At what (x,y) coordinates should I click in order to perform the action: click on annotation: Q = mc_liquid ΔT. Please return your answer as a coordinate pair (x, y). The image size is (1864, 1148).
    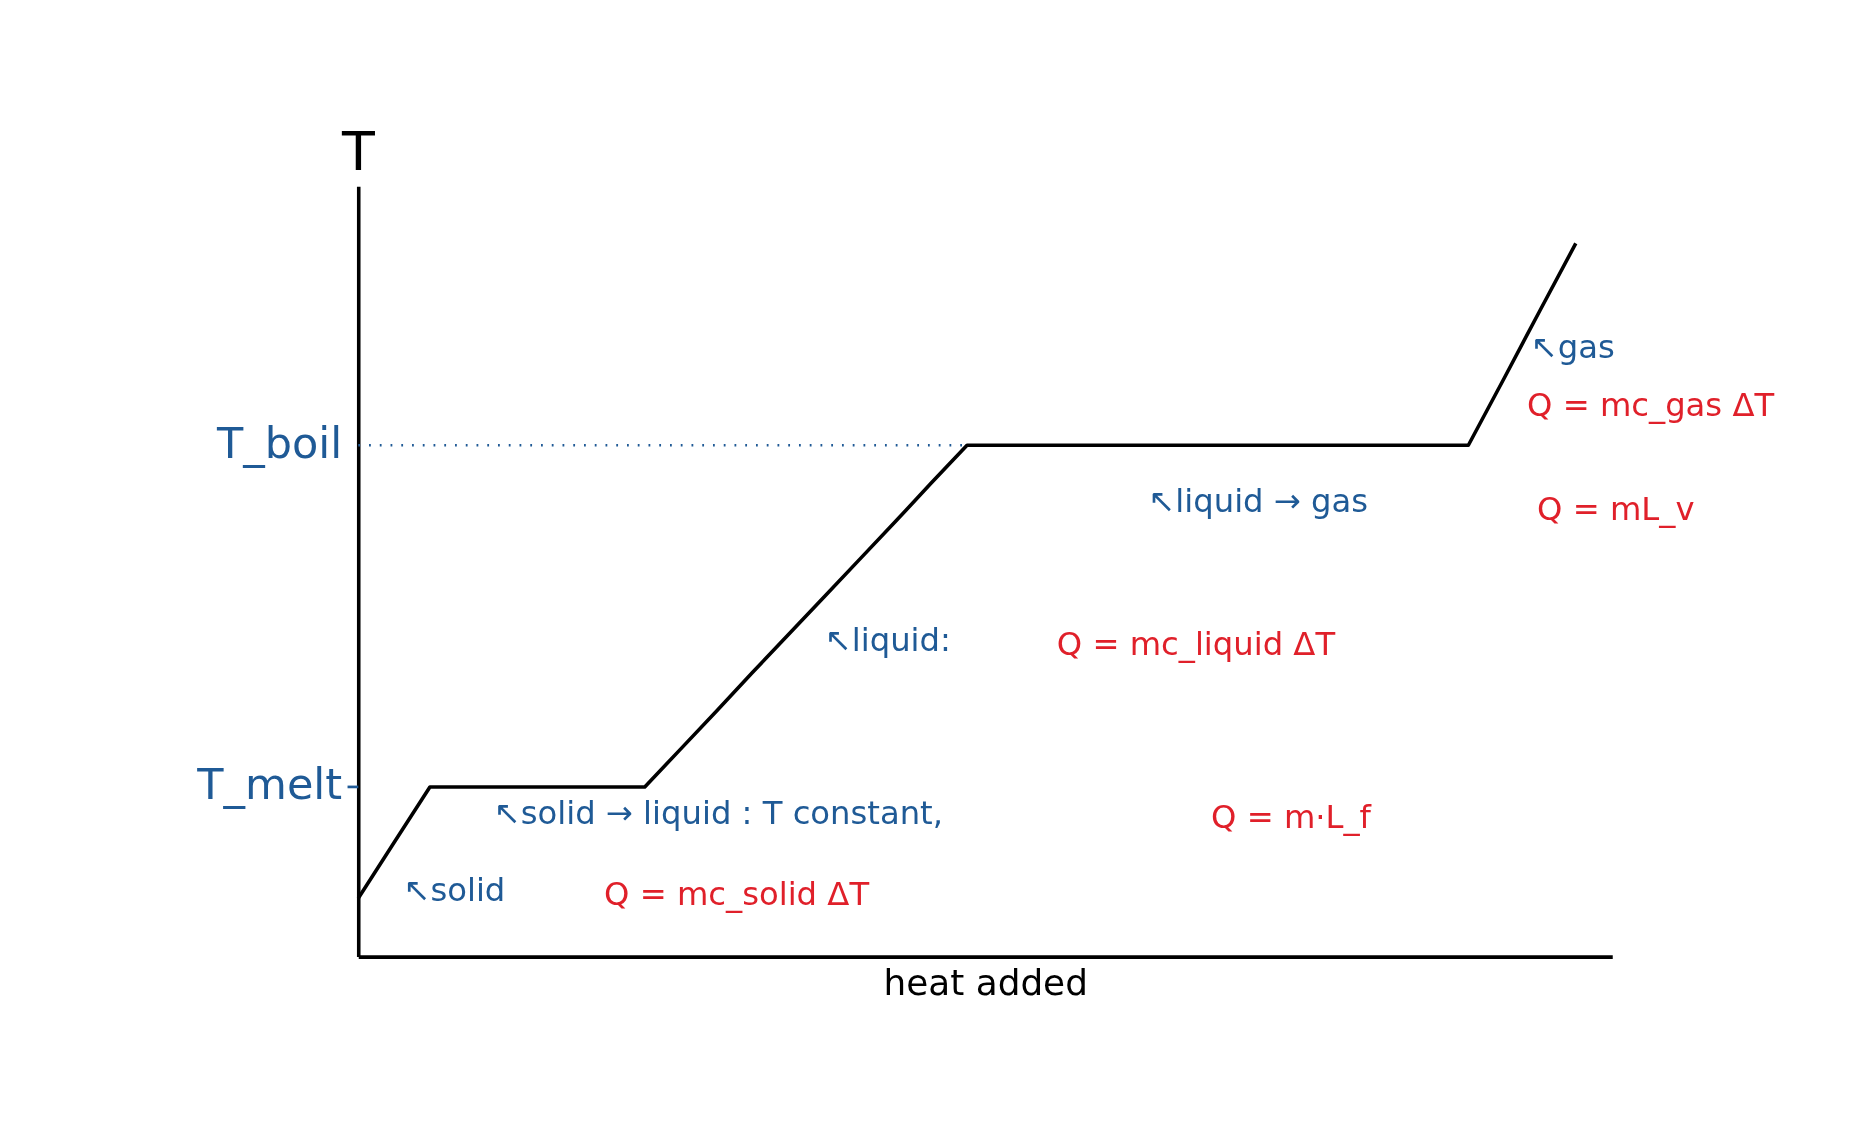
    Looking at the image, I should click on (1196, 643).